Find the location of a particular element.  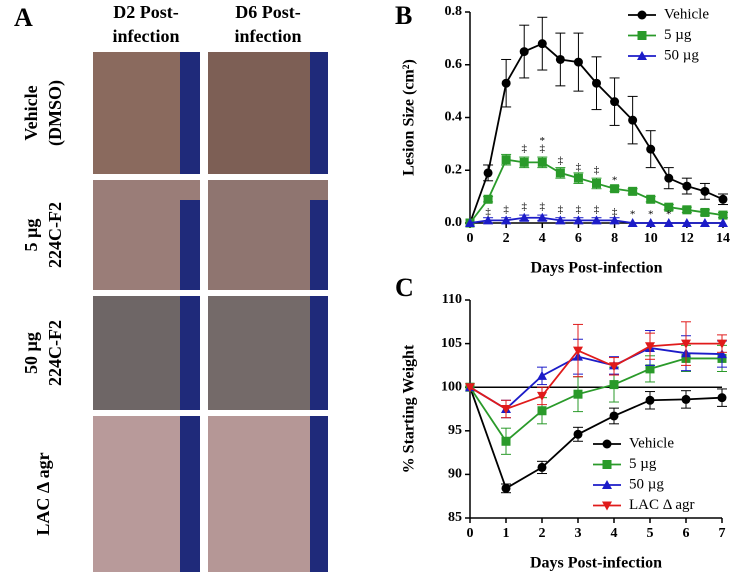

legend-label: Vehicle is located at coordinates (651, 443).